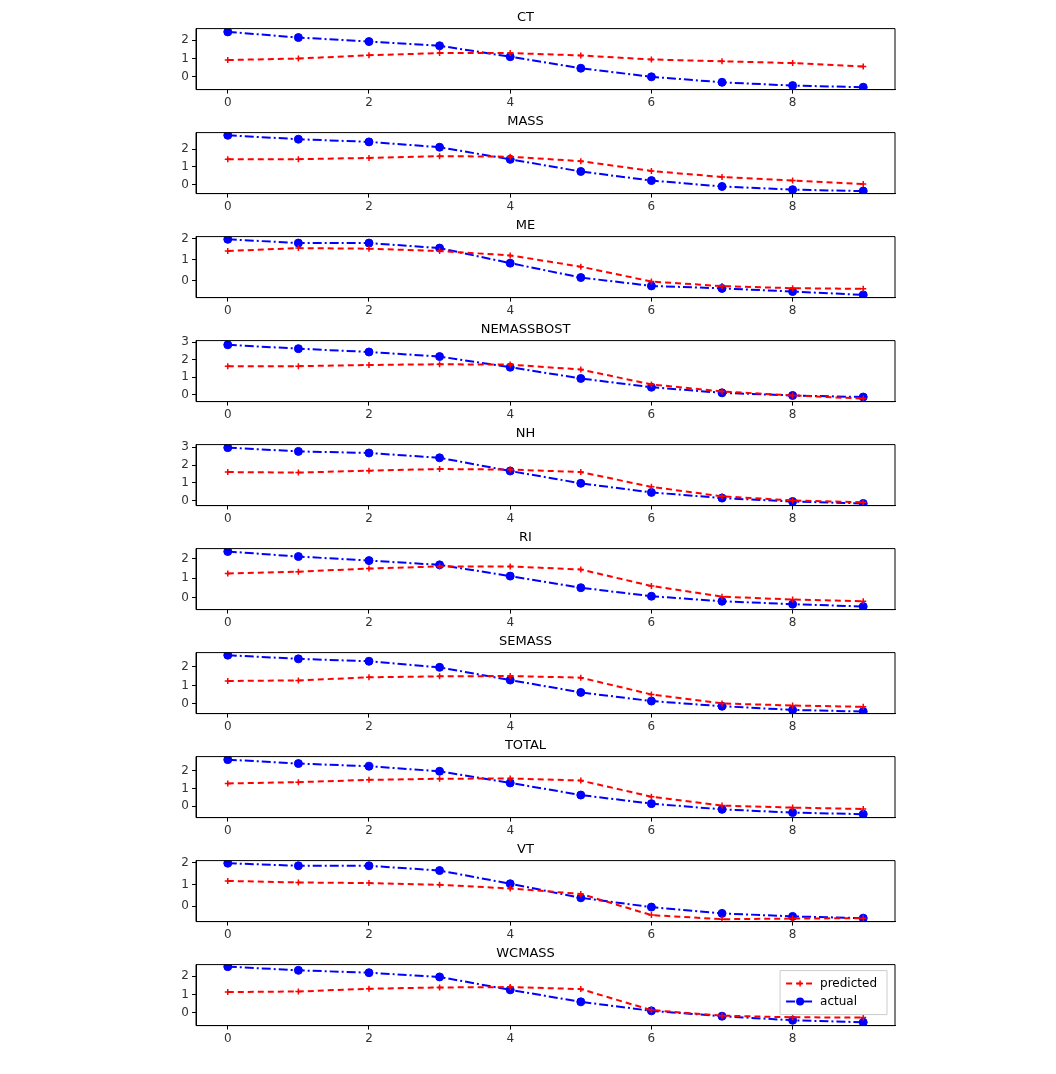 The height and width of the screenshot is (1074, 1056). I want to click on chart-title: ME, so click(525, 225).